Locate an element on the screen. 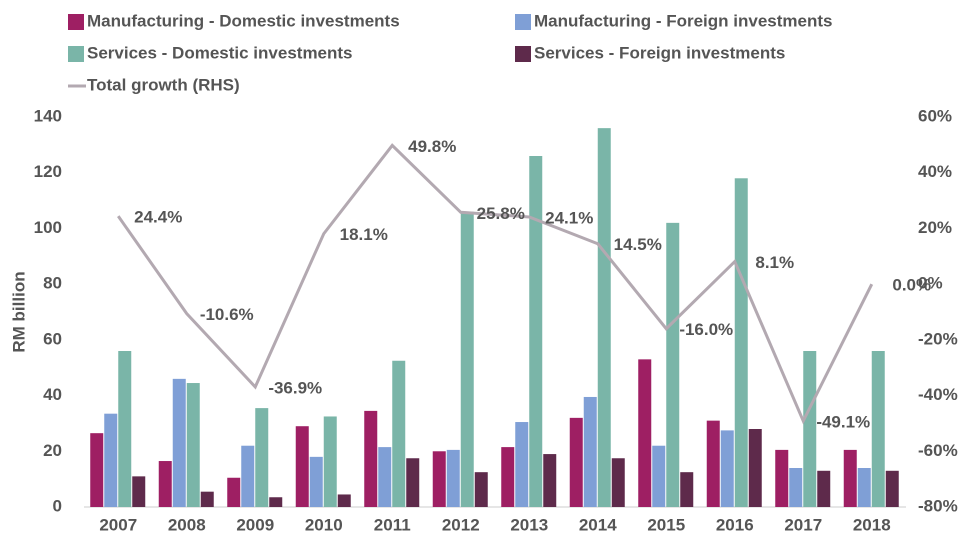 The height and width of the screenshot is (539, 979). y2-tick-label: 40% is located at coordinates (935, 171).